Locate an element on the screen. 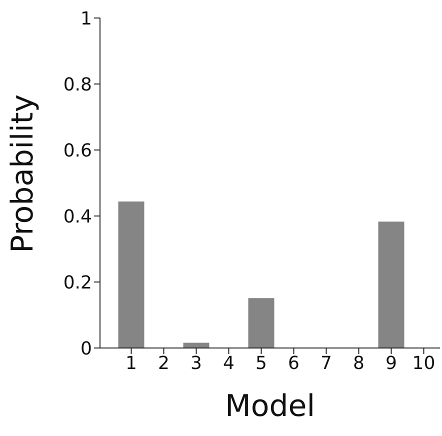 The height and width of the screenshot is (436, 442). x-tick-label: 7 is located at coordinates (326, 363).